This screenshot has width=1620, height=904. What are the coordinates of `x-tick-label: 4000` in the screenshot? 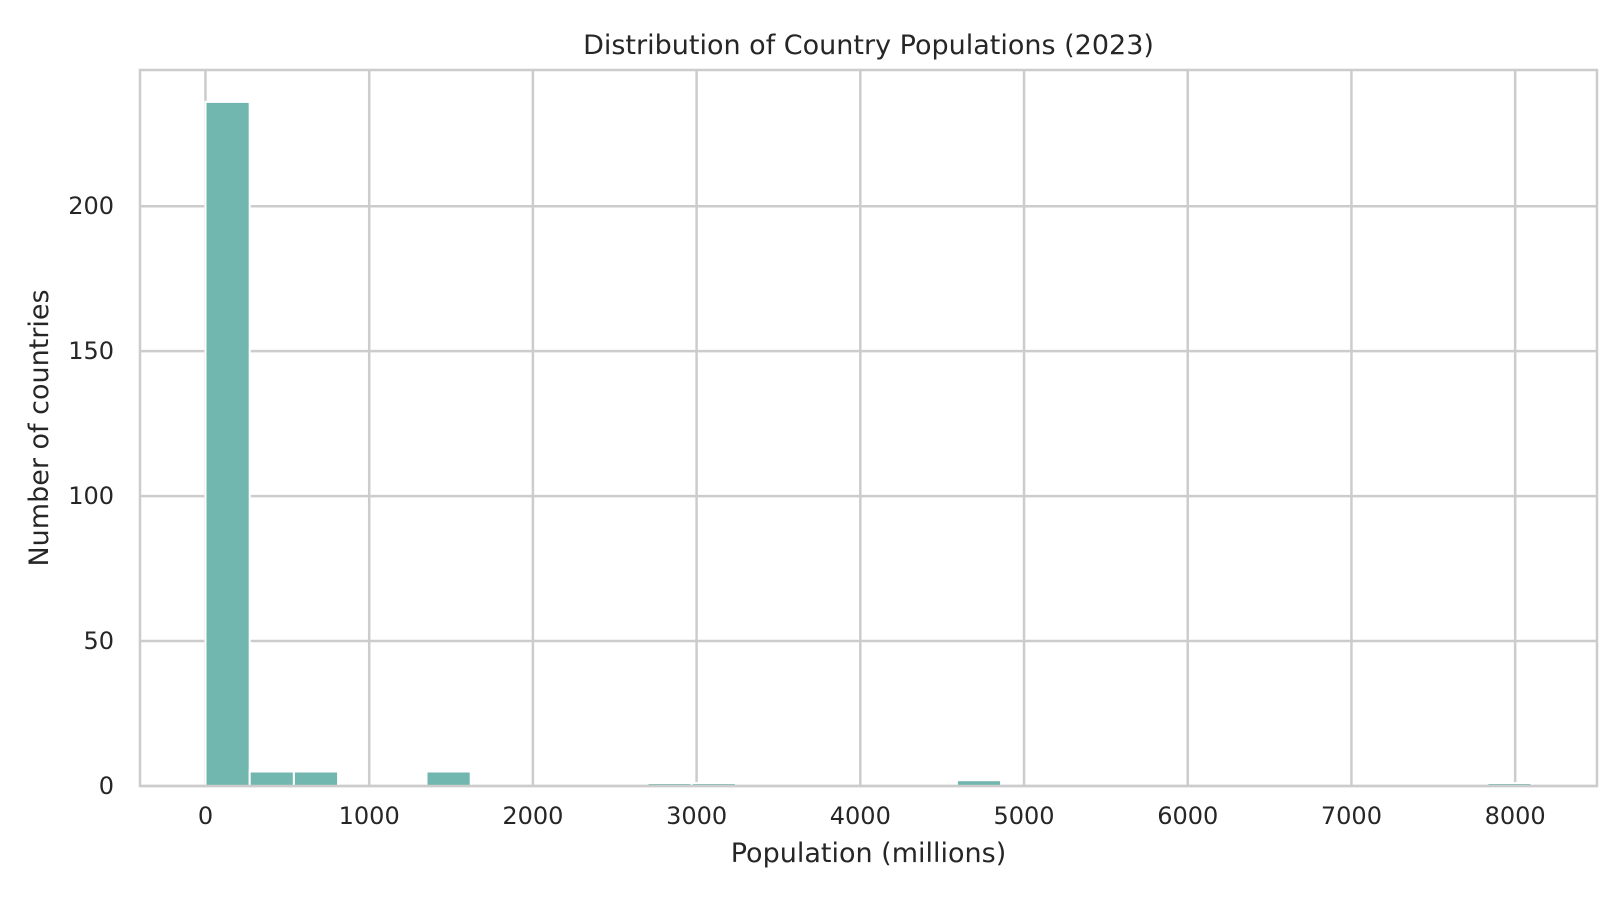 It's located at (860, 816).